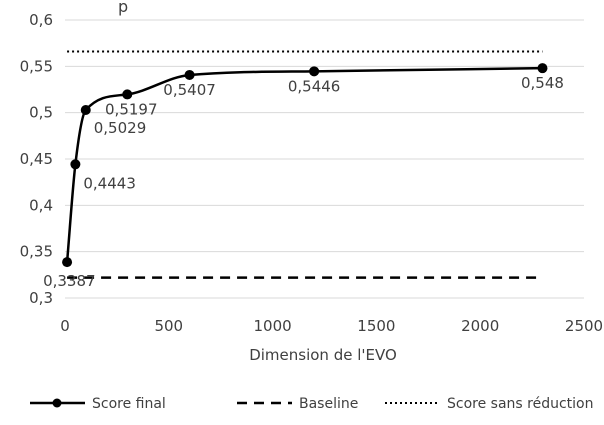 The width and height of the screenshot is (604, 425). I want to click on x-tick-label: 1000, so click(273, 326).